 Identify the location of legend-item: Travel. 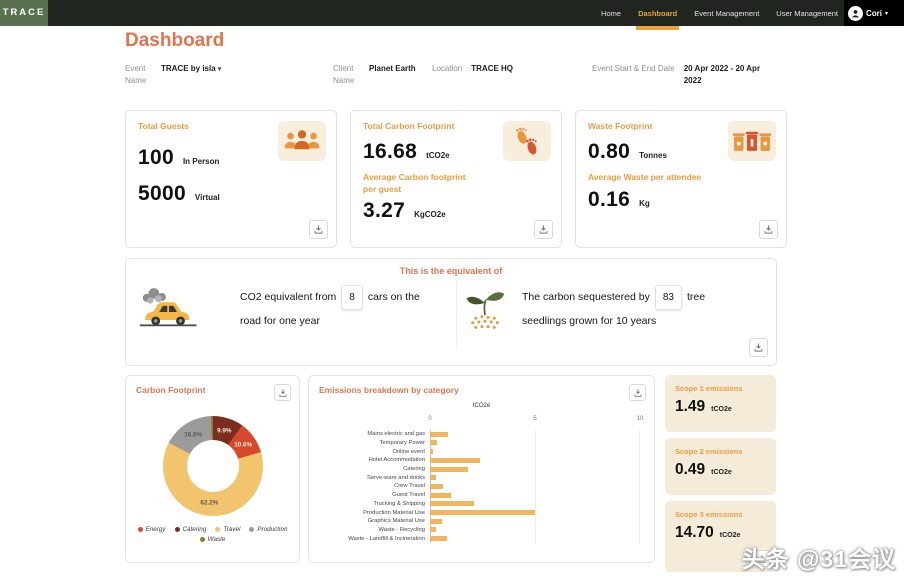
(227, 529).